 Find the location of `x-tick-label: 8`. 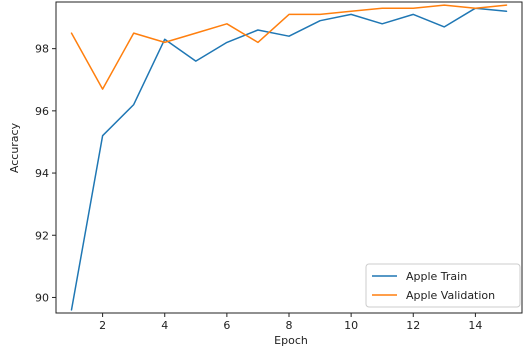

x-tick-label: 8 is located at coordinates (289, 325).